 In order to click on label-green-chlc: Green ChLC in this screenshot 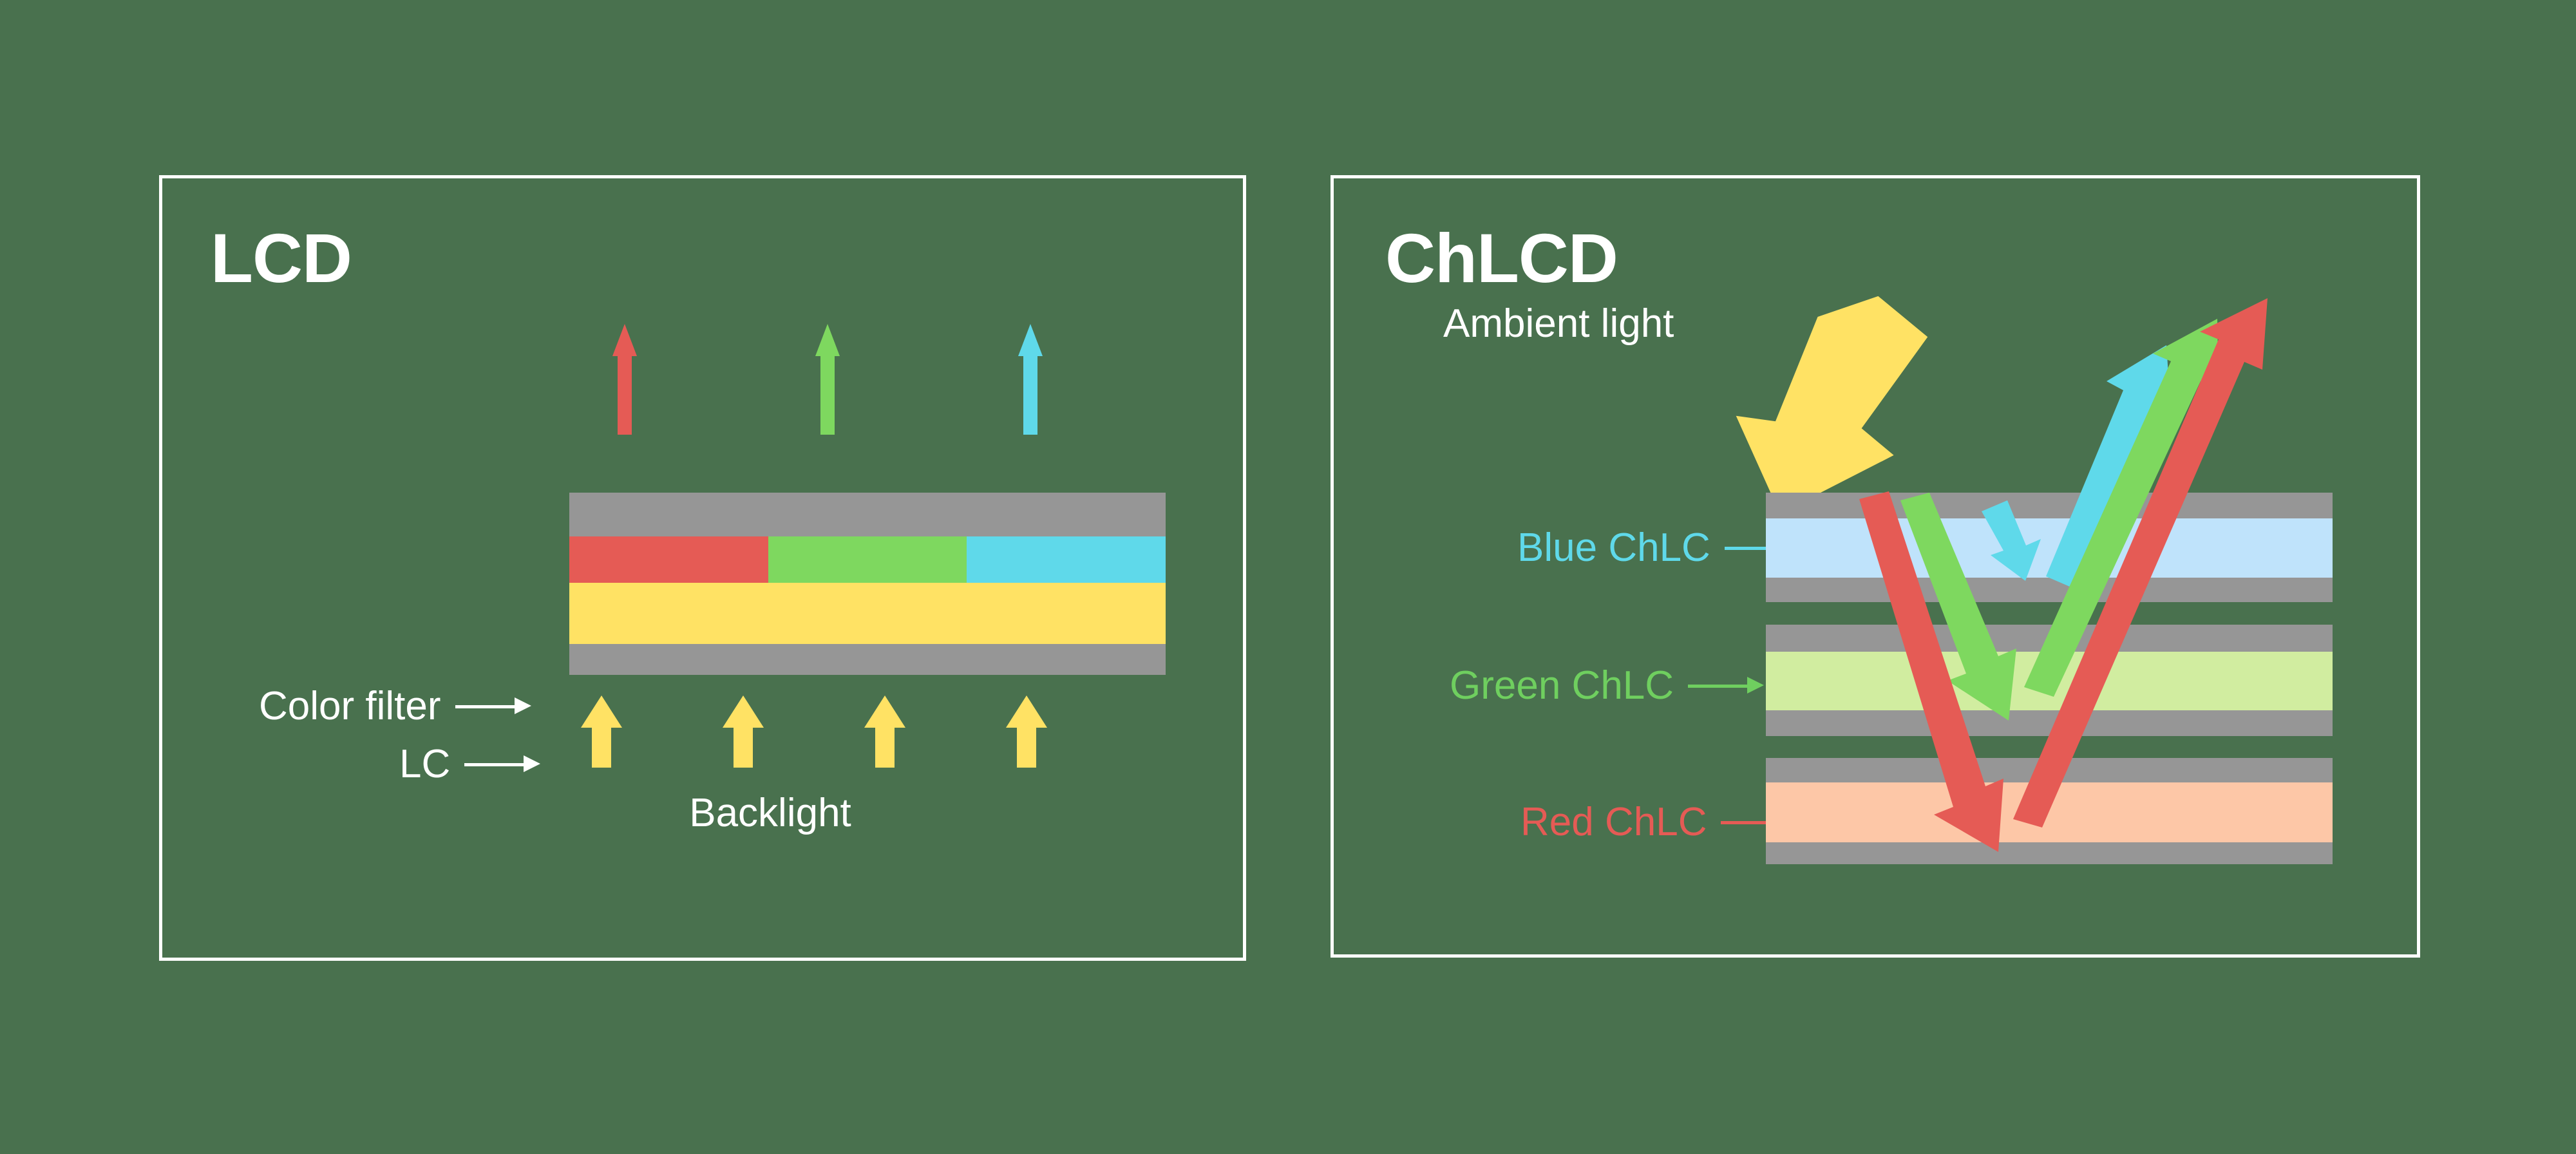, I will do `click(1607, 686)`.